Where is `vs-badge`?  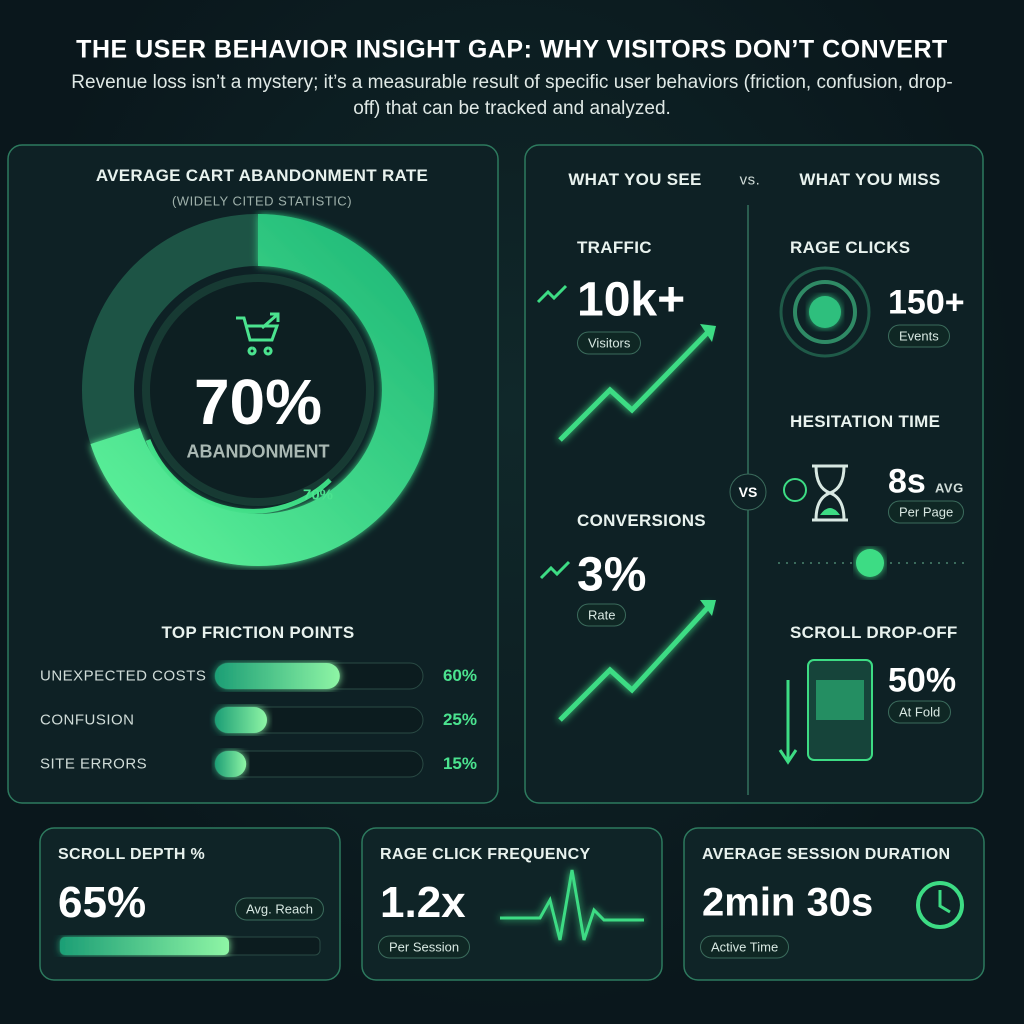
vs-badge is located at coordinates (748, 492).